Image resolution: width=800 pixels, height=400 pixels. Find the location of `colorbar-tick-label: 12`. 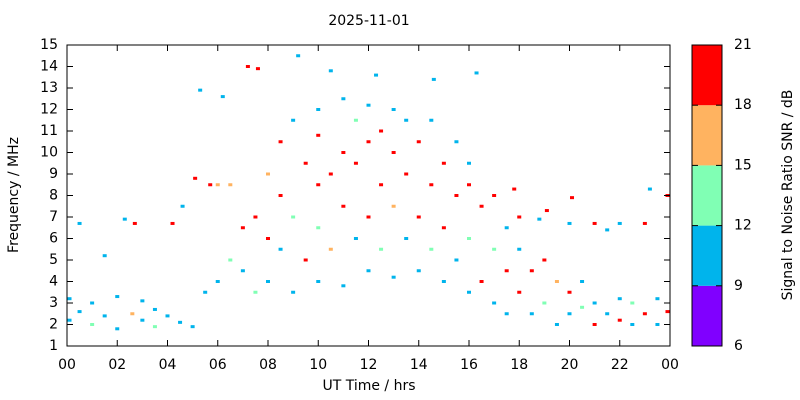

colorbar-tick-label: 12 is located at coordinates (743, 226).